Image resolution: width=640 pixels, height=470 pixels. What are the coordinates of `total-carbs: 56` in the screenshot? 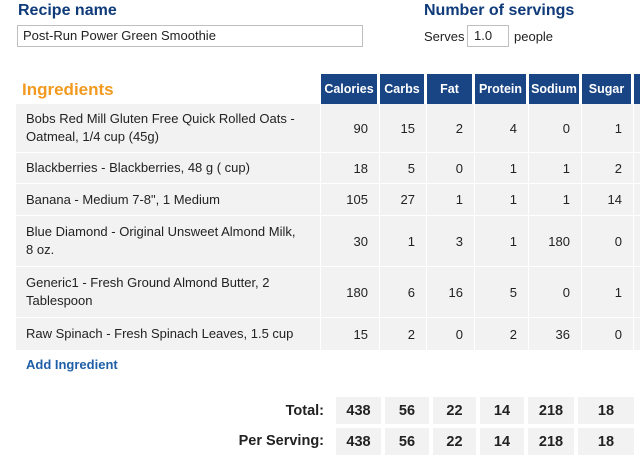 It's located at (407, 410).